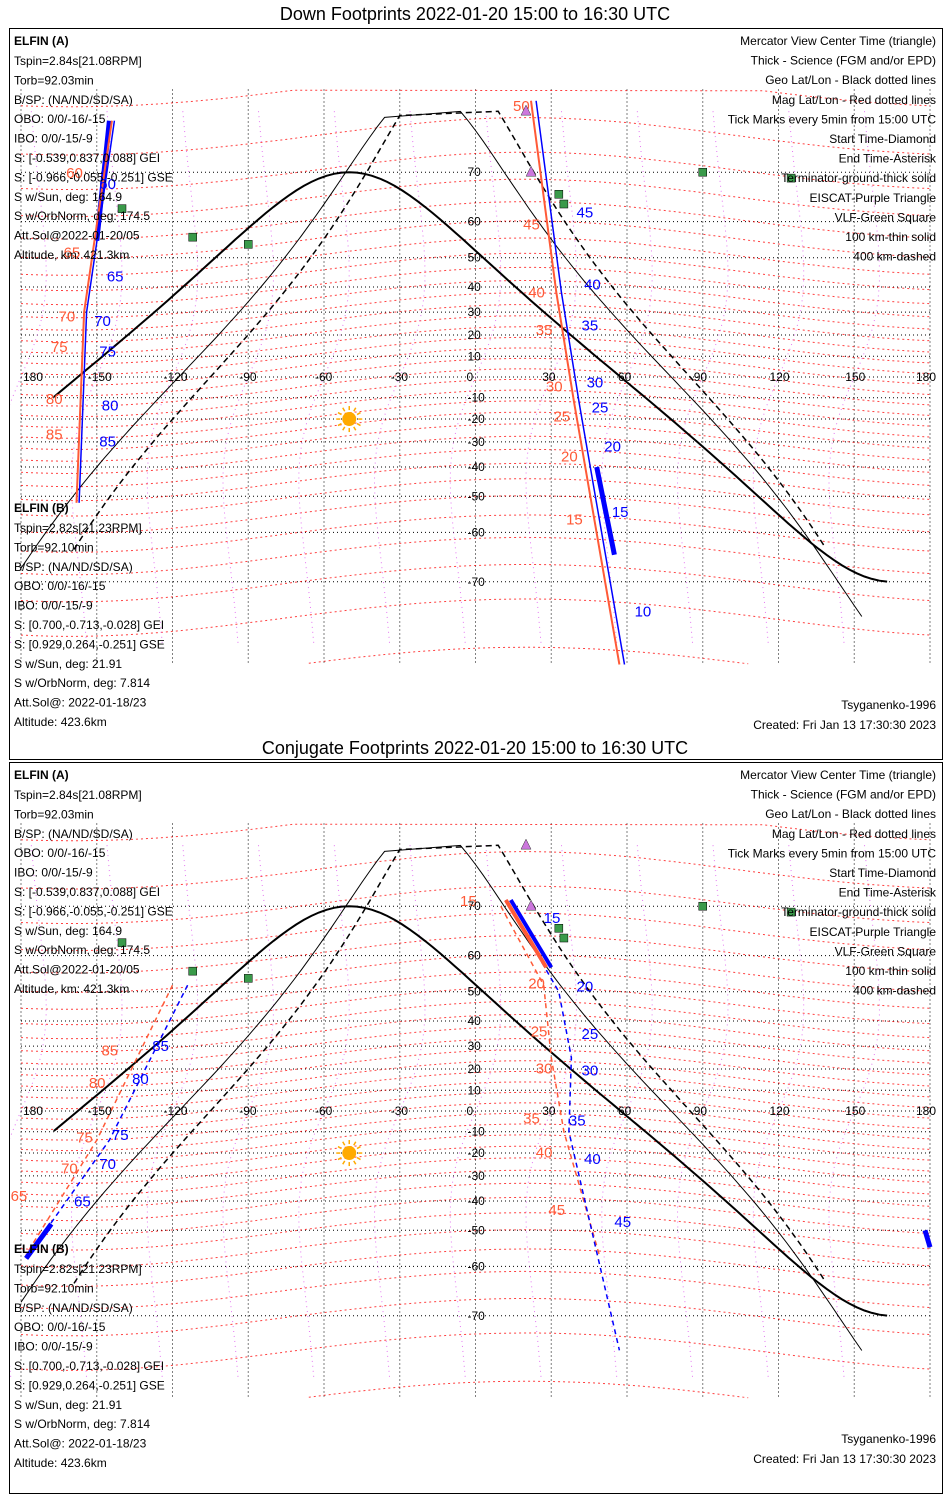 The image size is (950, 1500). What do you see at coordinates (477, 398) in the screenshot?
I see `latitude-label: -10` at bounding box center [477, 398].